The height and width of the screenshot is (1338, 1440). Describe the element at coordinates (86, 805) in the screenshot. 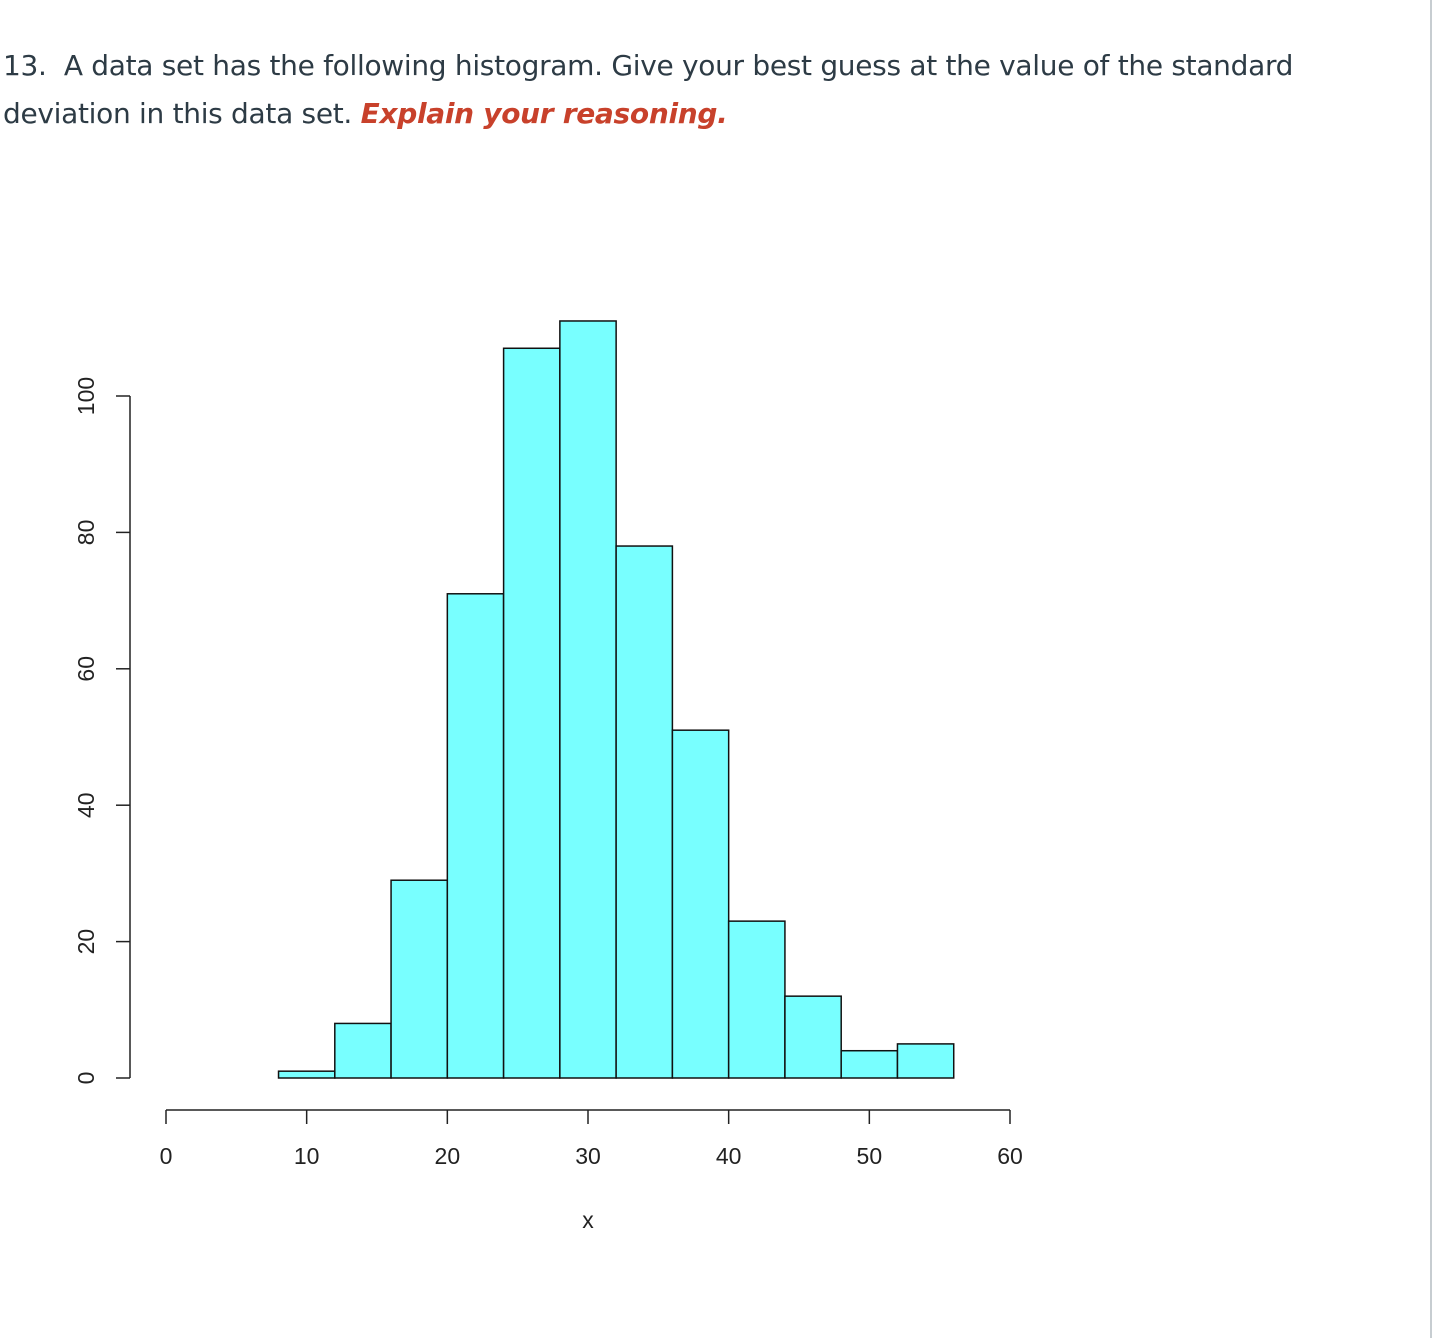

I see `y-tick-label: 40` at that location.